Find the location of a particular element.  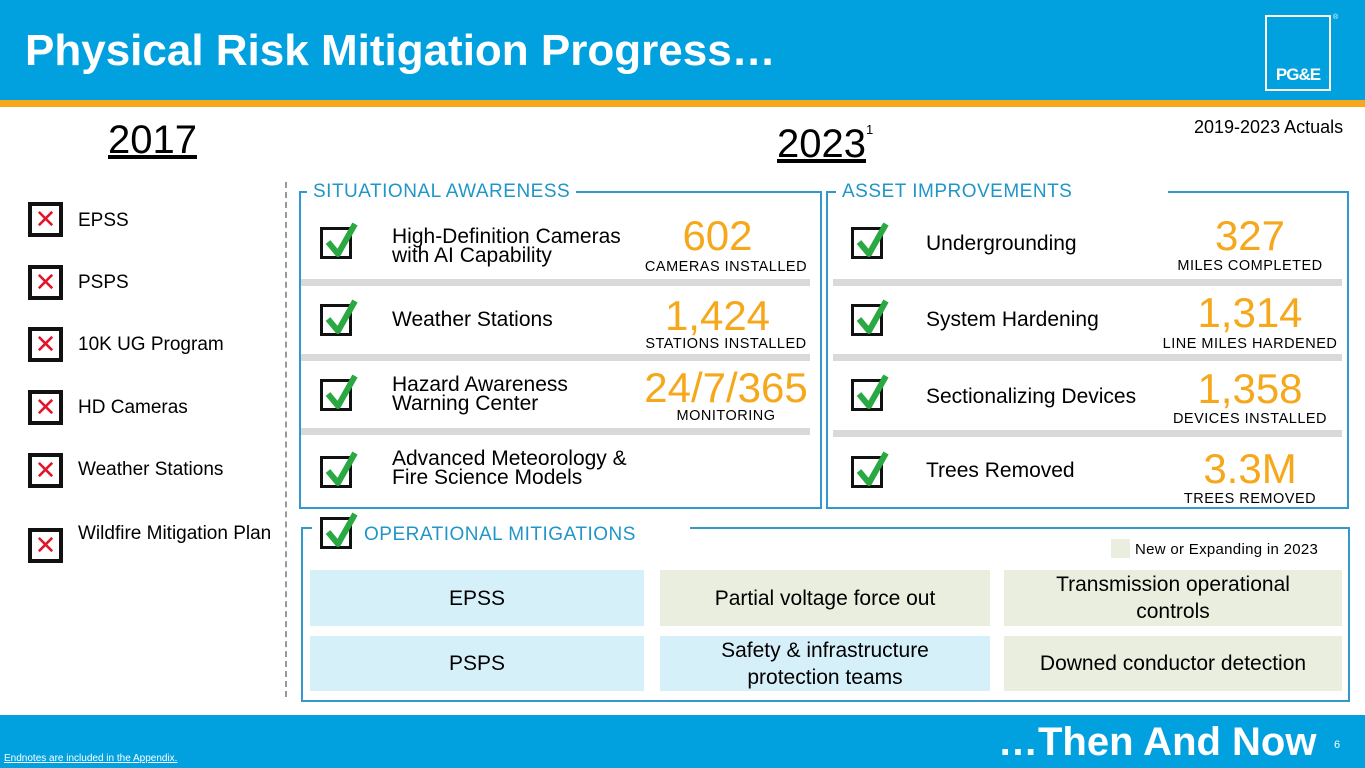

year-2023-heading: 2023 is located at coordinates (821, 144).